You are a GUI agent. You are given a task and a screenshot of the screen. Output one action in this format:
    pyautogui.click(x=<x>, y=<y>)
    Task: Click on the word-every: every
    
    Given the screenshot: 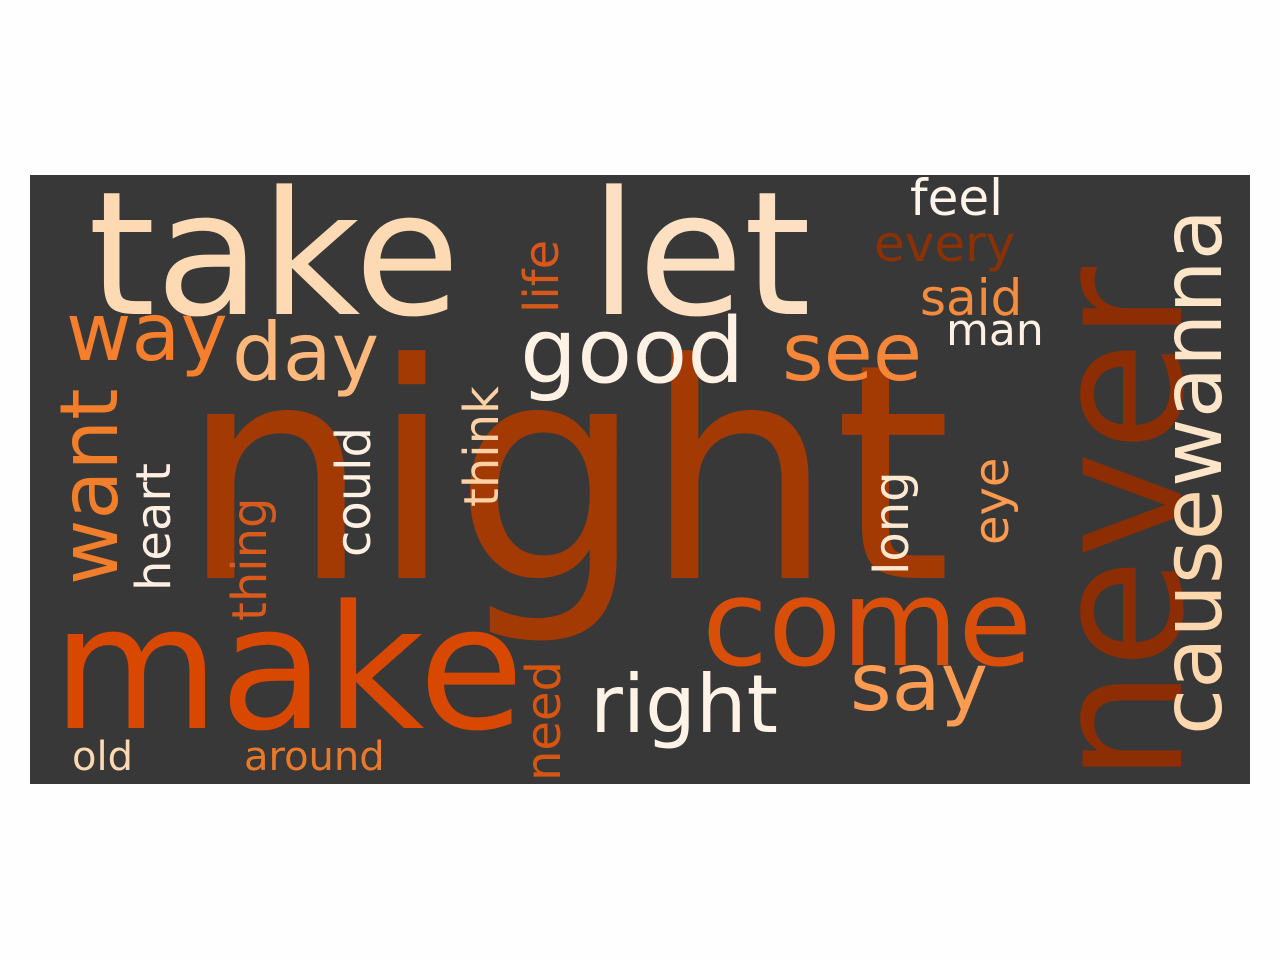 What is the action you would take?
    pyautogui.click(x=945, y=244)
    